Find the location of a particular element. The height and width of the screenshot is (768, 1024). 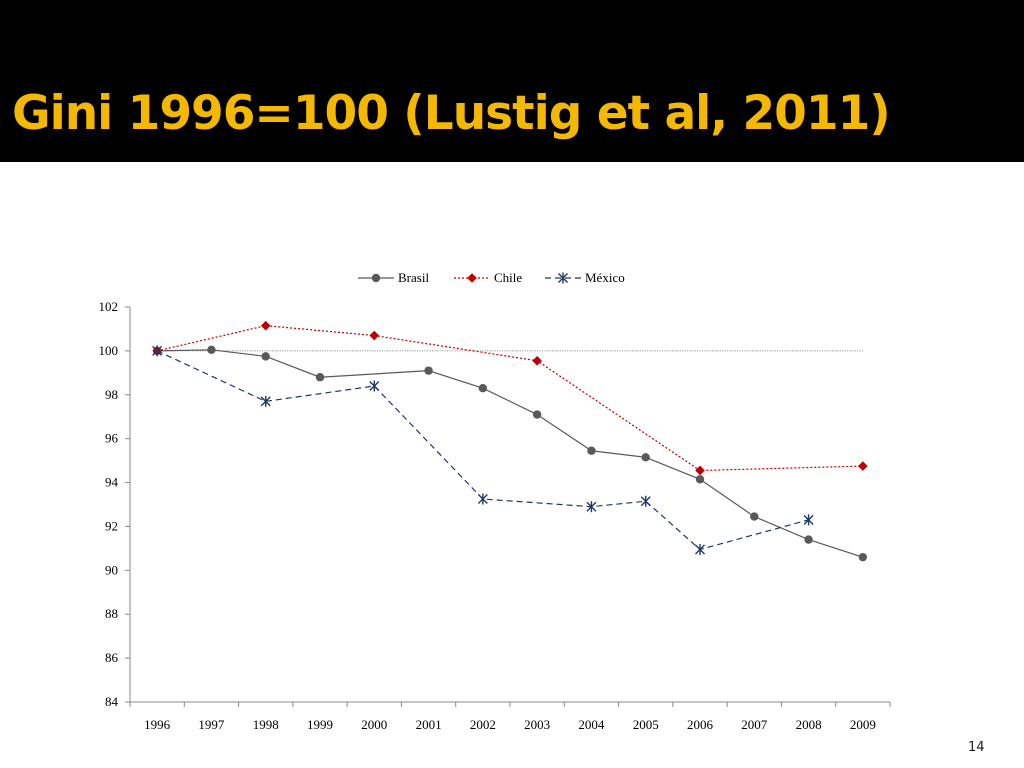

legend-item-brasil: Brasil is located at coordinates (393, 277).